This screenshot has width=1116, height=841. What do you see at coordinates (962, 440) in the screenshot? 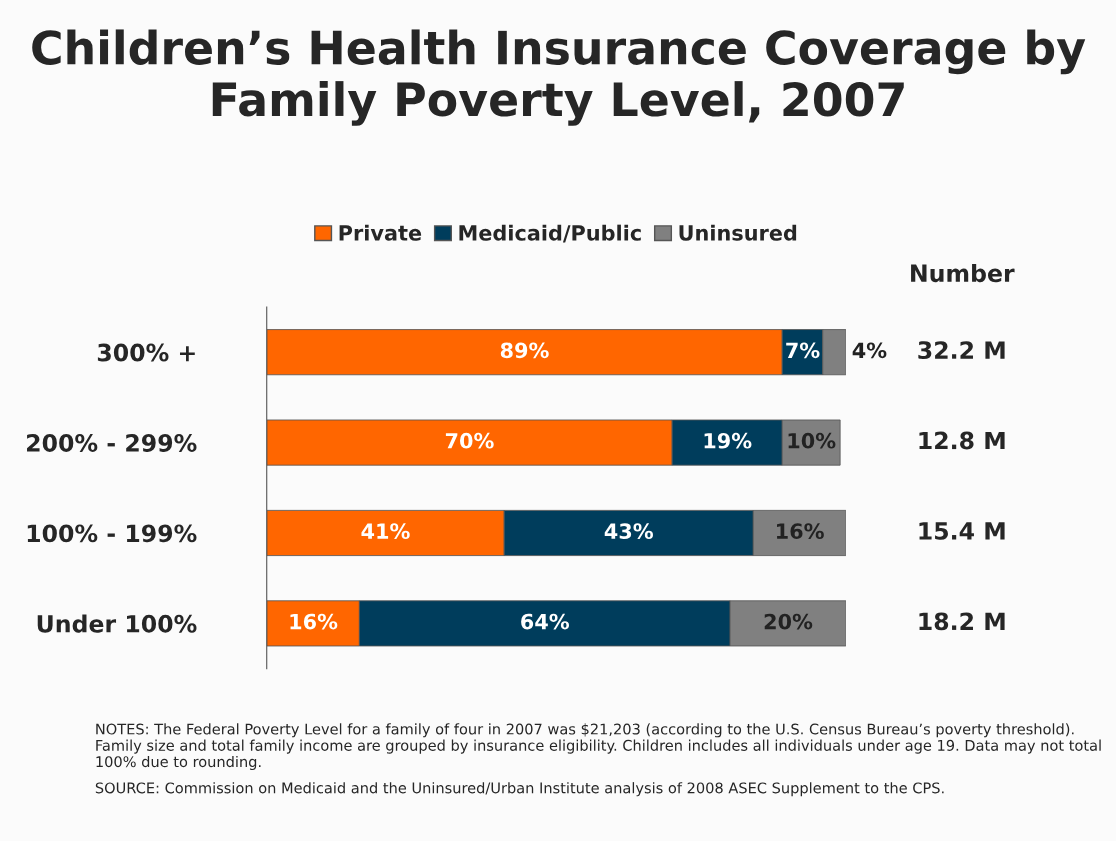
I see `text: 12.8 M` at bounding box center [962, 440].